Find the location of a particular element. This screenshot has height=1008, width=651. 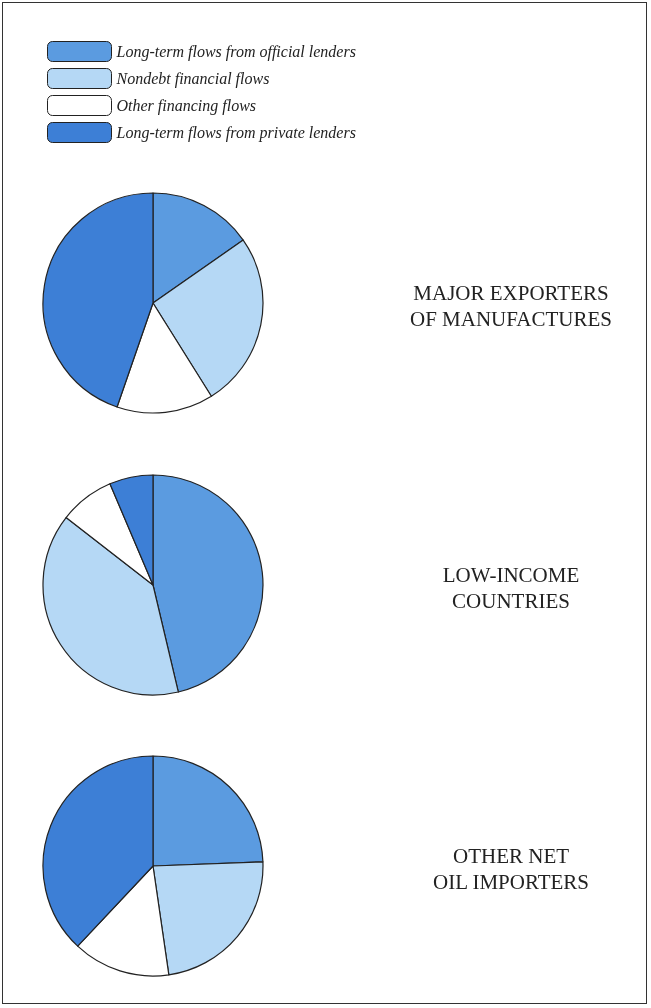

legend-label: Long-term flows from official lenders is located at coordinates (235, 52).